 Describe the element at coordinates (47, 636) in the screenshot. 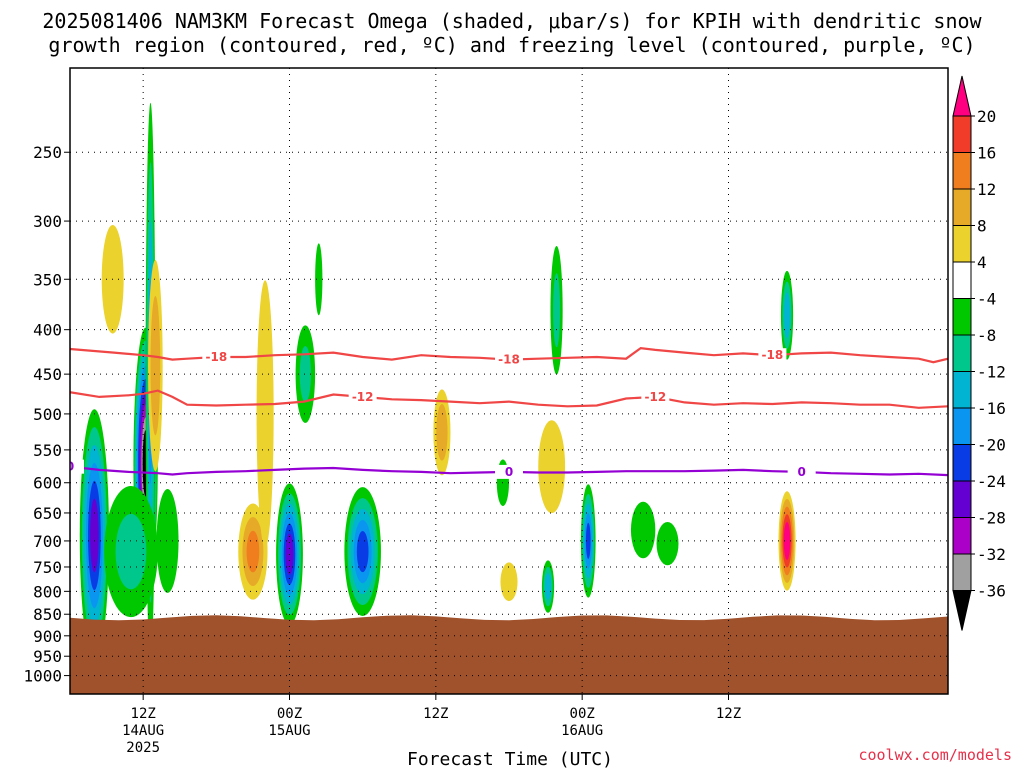

I see `y-tick-label: 900` at that location.